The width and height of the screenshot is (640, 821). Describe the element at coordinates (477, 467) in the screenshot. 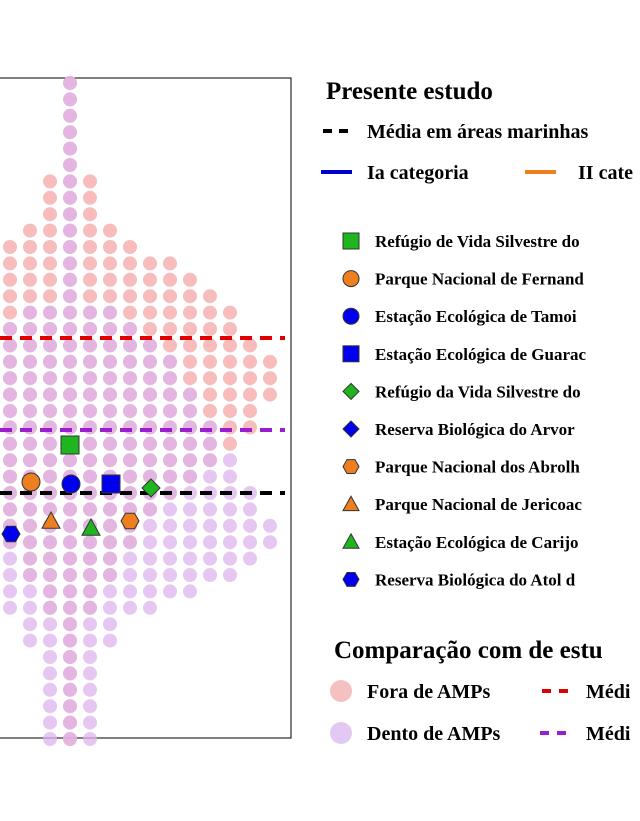

I see `site-legend-label: Parque Nacional dos Abrolh` at that location.